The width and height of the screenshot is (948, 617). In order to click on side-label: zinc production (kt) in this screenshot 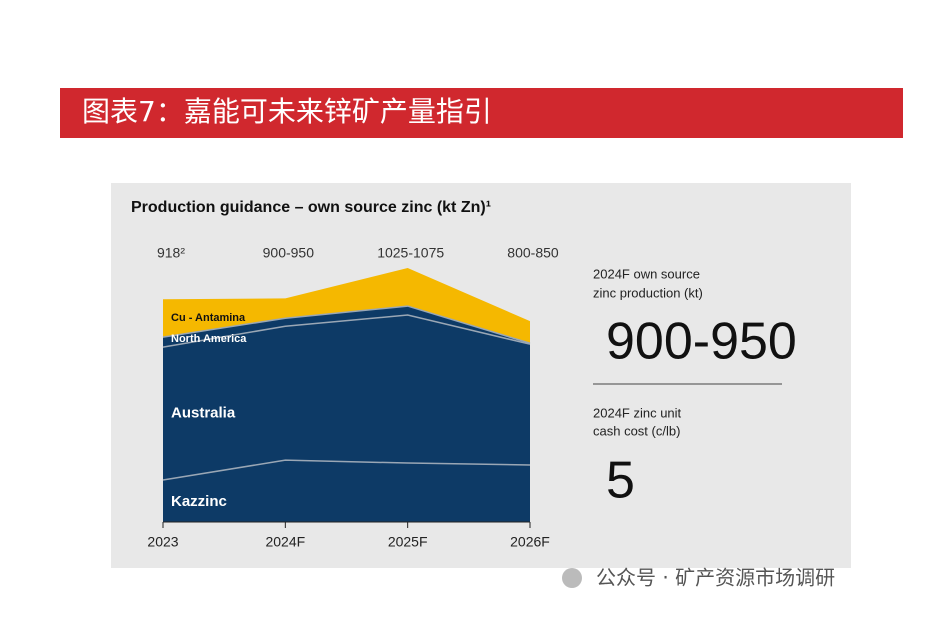, I will do `click(648, 292)`.